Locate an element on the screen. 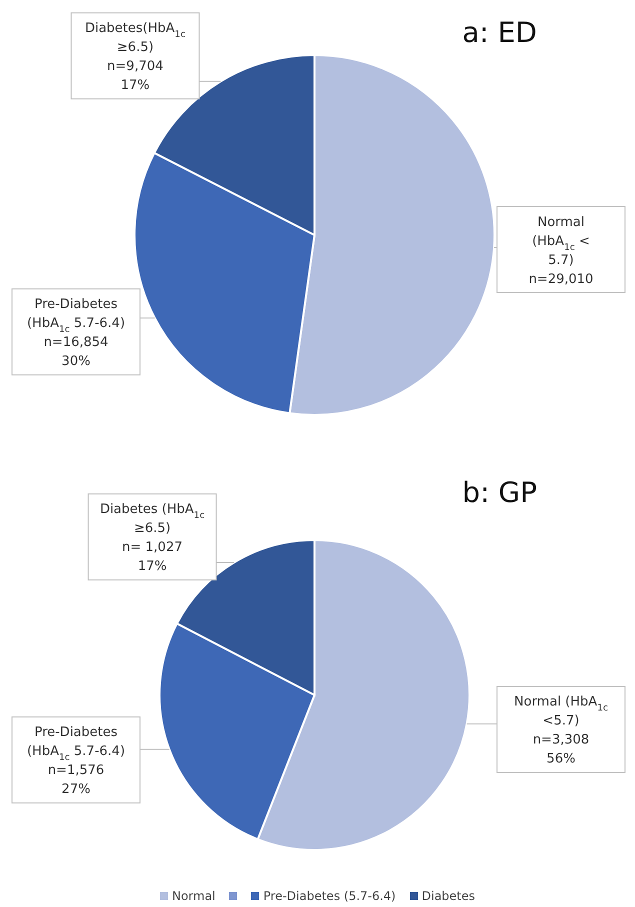 This screenshot has width=635, height=907. text: Diabetes(HbA$_{1c}$ ≥6.5) n=9,704 17% is located at coordinates (135, 57).